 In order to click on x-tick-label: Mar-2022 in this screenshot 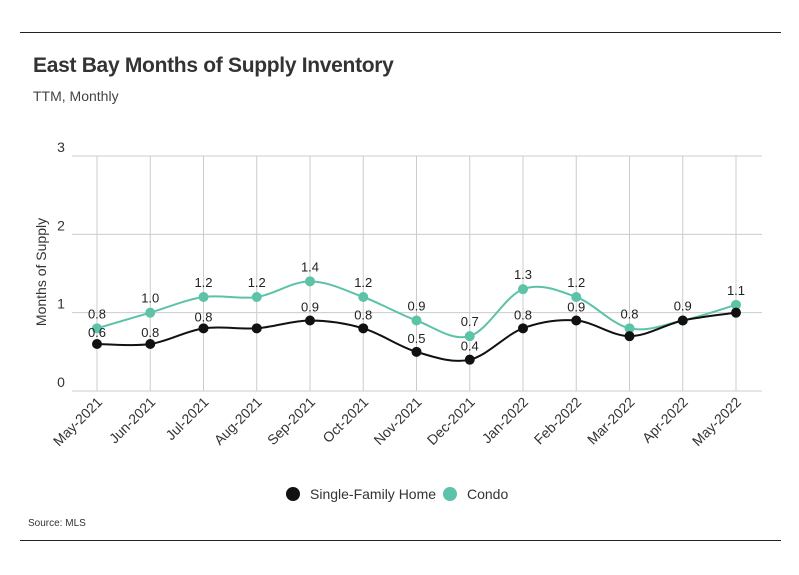, I will do `click(611, 421)`.